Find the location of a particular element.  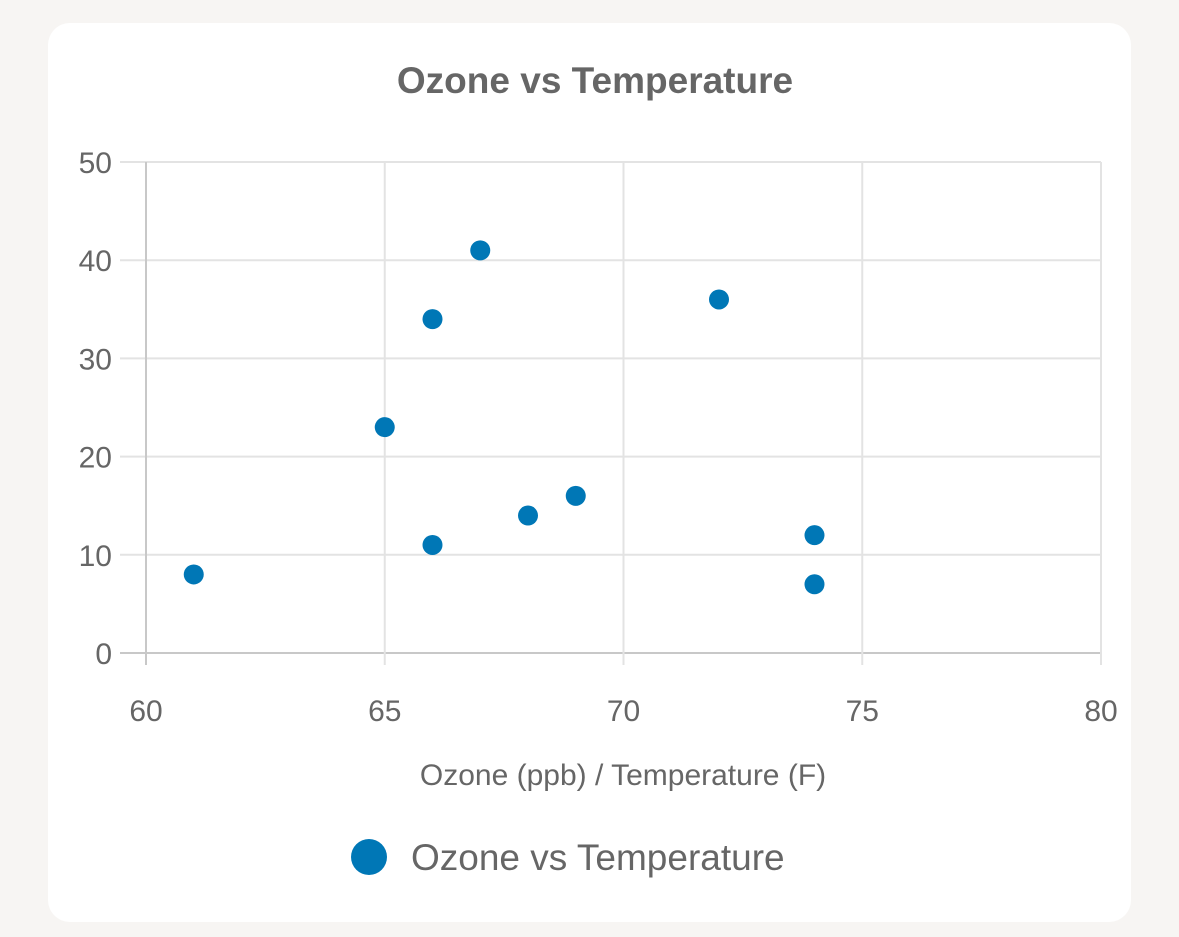

legend-label: Ozone vs Temperature is located at coordinates (598, 857).